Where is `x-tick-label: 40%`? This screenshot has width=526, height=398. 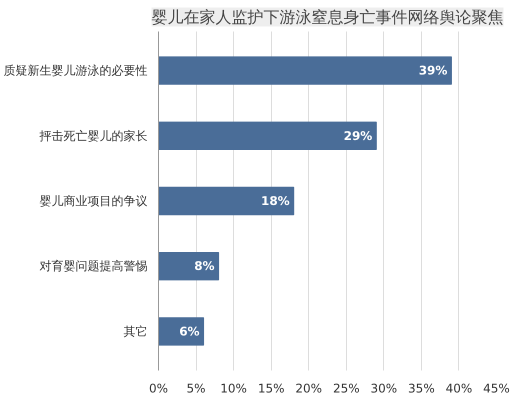 x-tick-label: 40% is located at coordinates (459, 389).